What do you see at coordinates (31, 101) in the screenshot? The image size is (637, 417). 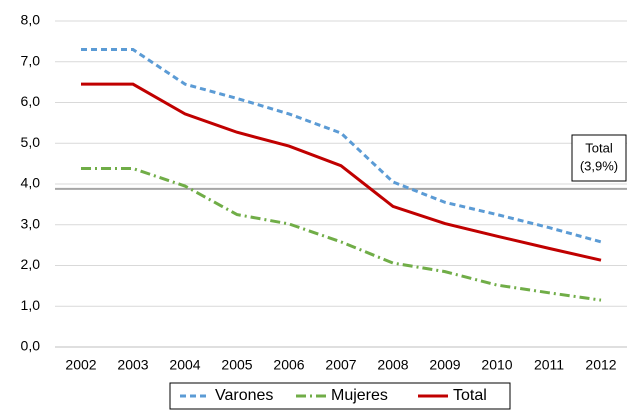 I see `y-tick-label: 6,0` at bounding box center [31, 101].